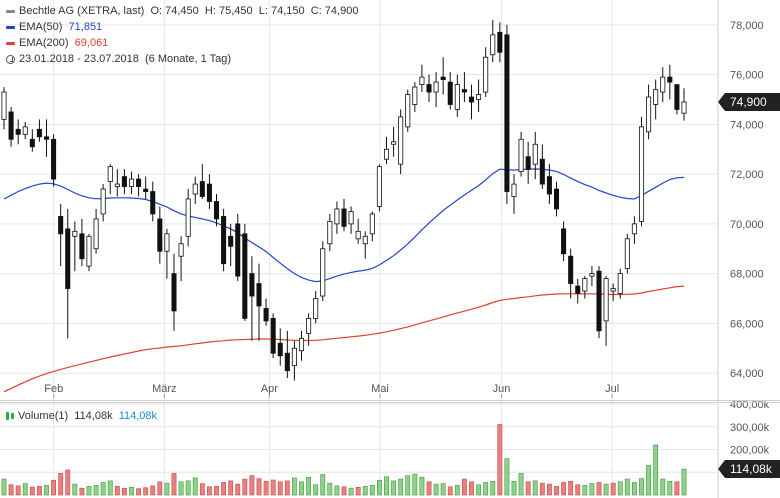 The width and height of the screenshot is (780, 498). Describe the element at coordinates (228, 11) in the screenshot. I see `high-value: H: 75,450` at that location.